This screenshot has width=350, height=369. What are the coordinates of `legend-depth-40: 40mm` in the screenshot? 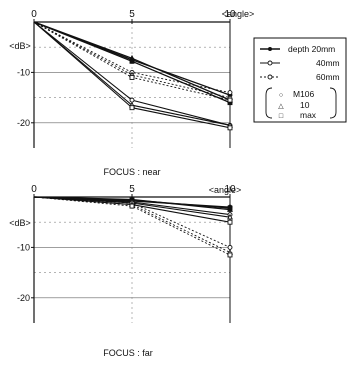 It's located at (300, 63).